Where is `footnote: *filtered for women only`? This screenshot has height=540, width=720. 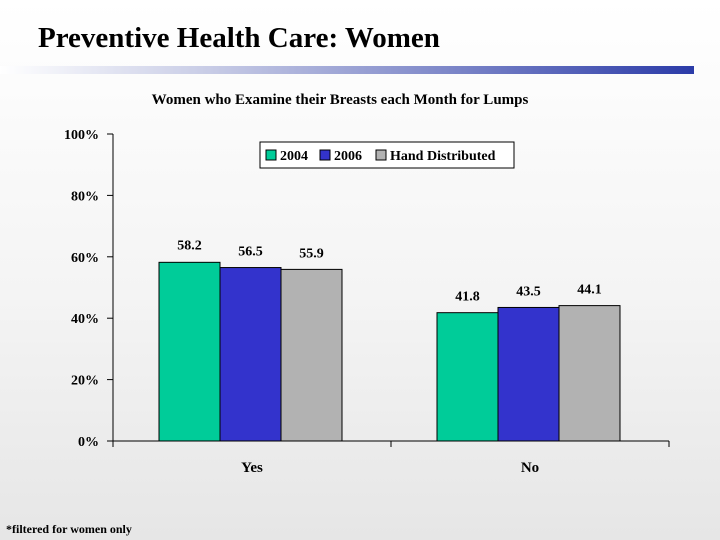
footnote: *filtered for women only is located at coordinates (69, 529).